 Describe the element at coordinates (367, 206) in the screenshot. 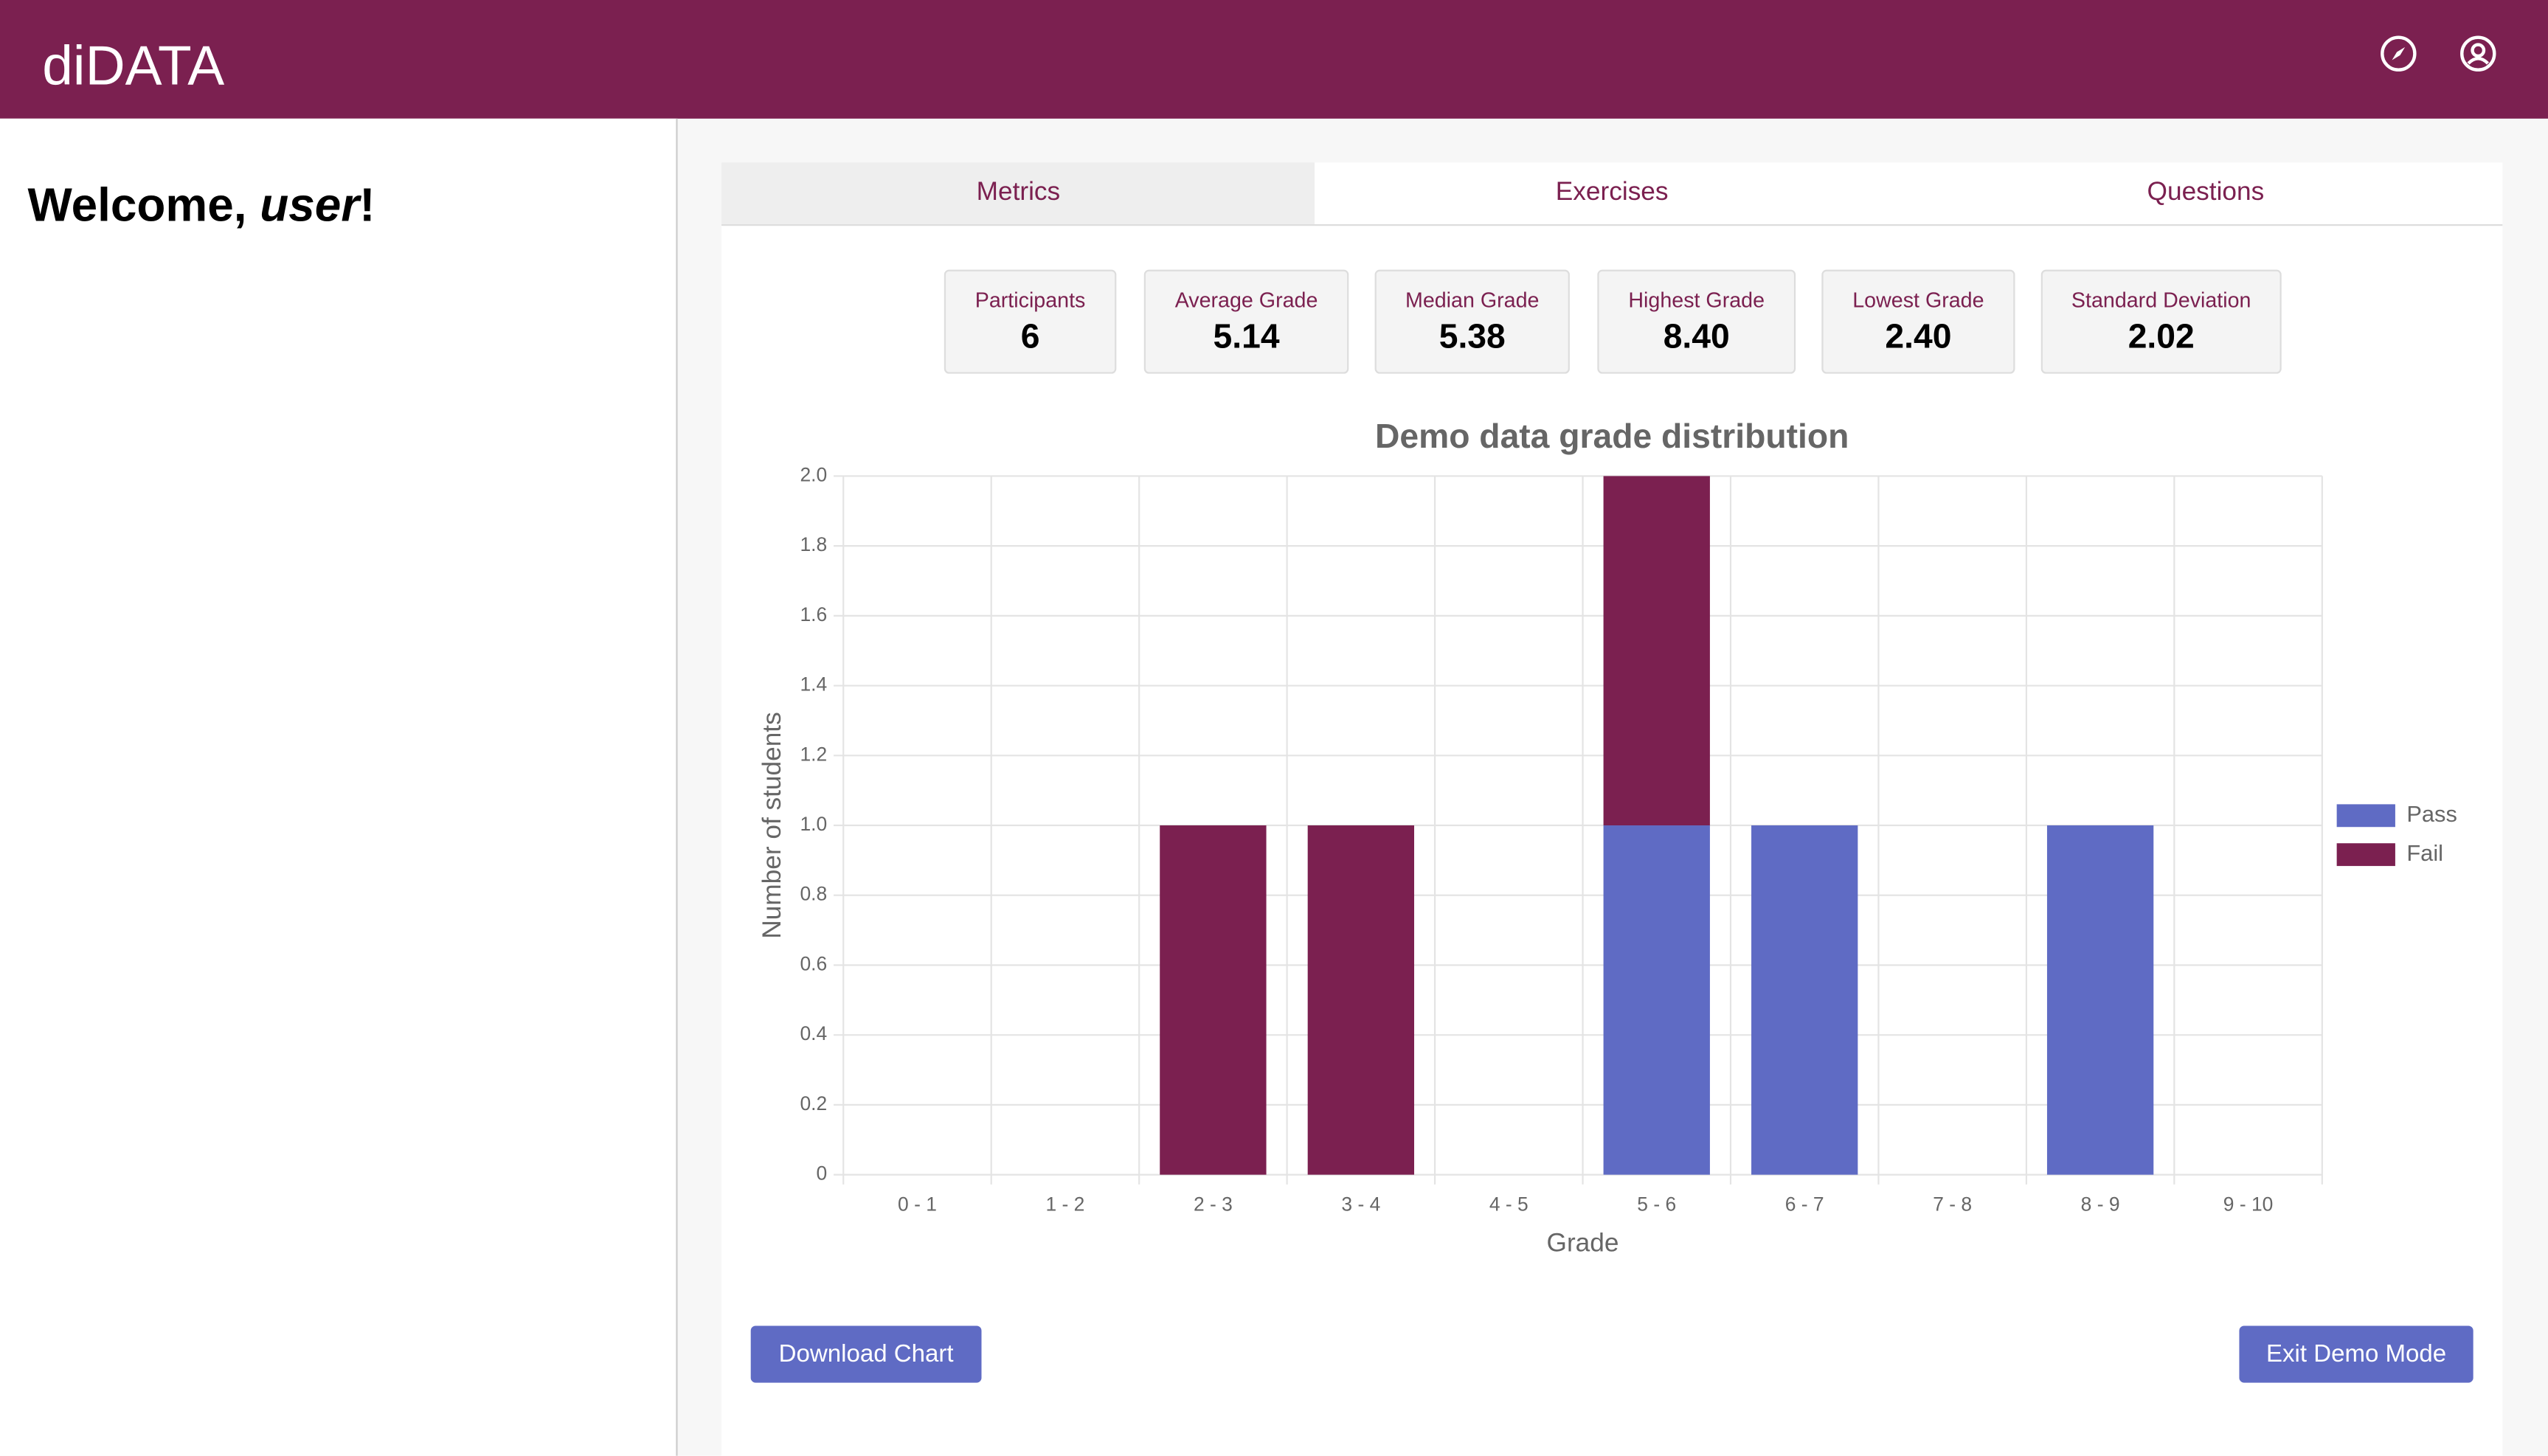

I see `welcome-suffix: !` at that location.